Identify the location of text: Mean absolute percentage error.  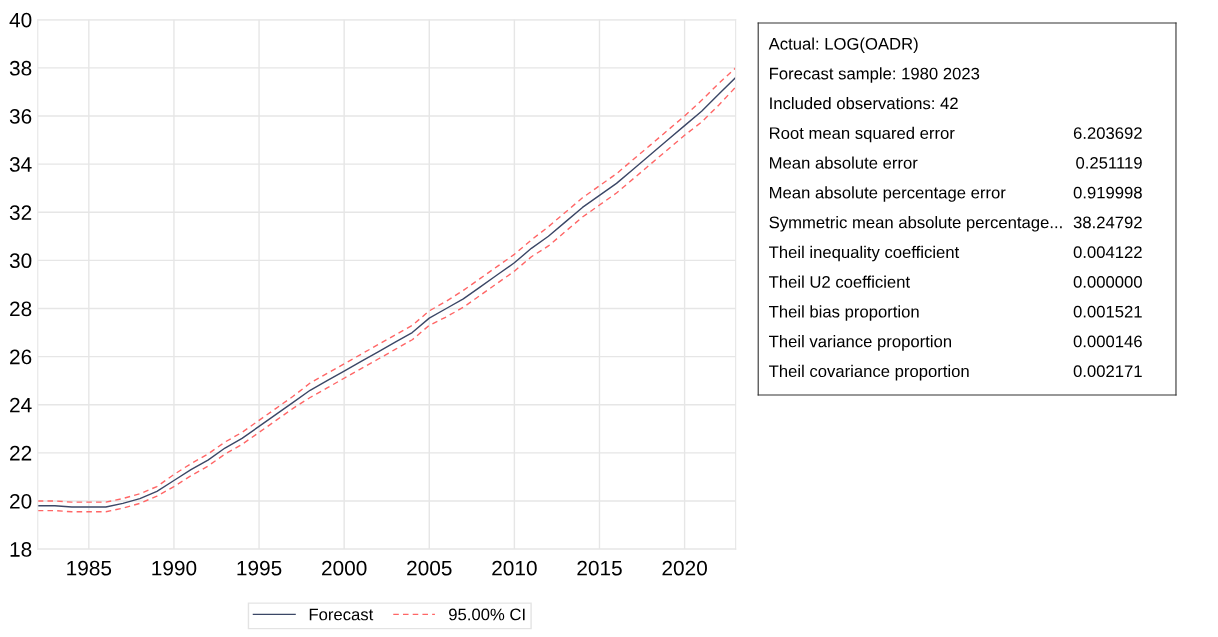
(888, 194).